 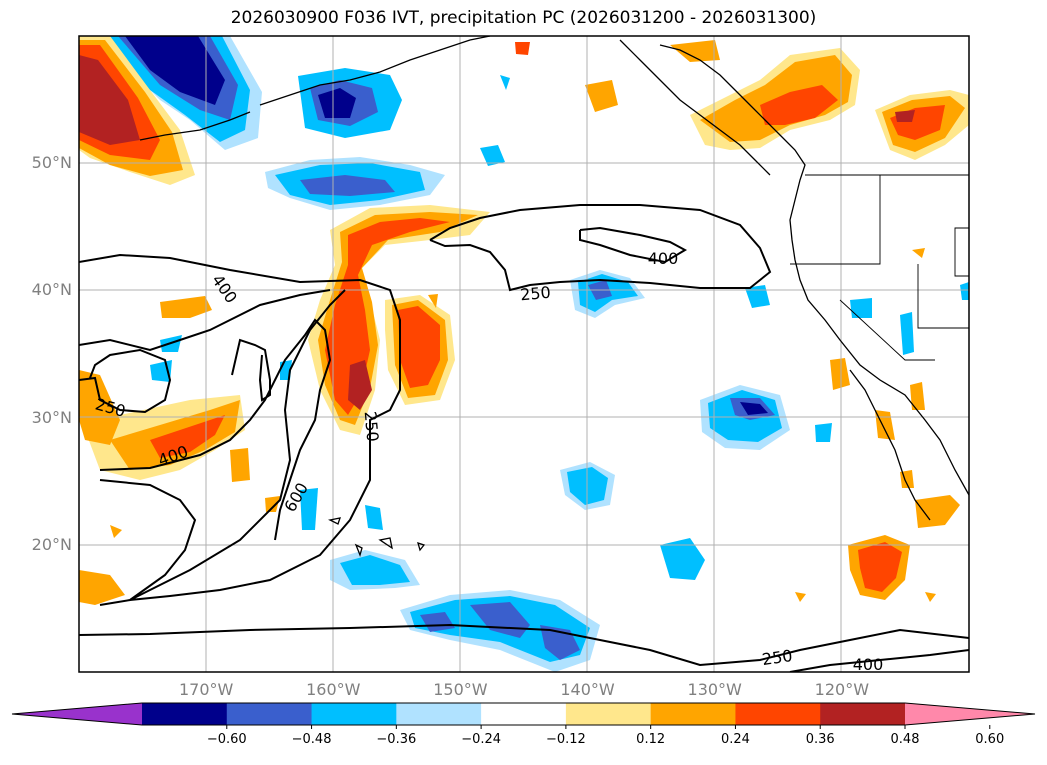 I want to click on lon-label: 170°W, so click(x=206, y=689).